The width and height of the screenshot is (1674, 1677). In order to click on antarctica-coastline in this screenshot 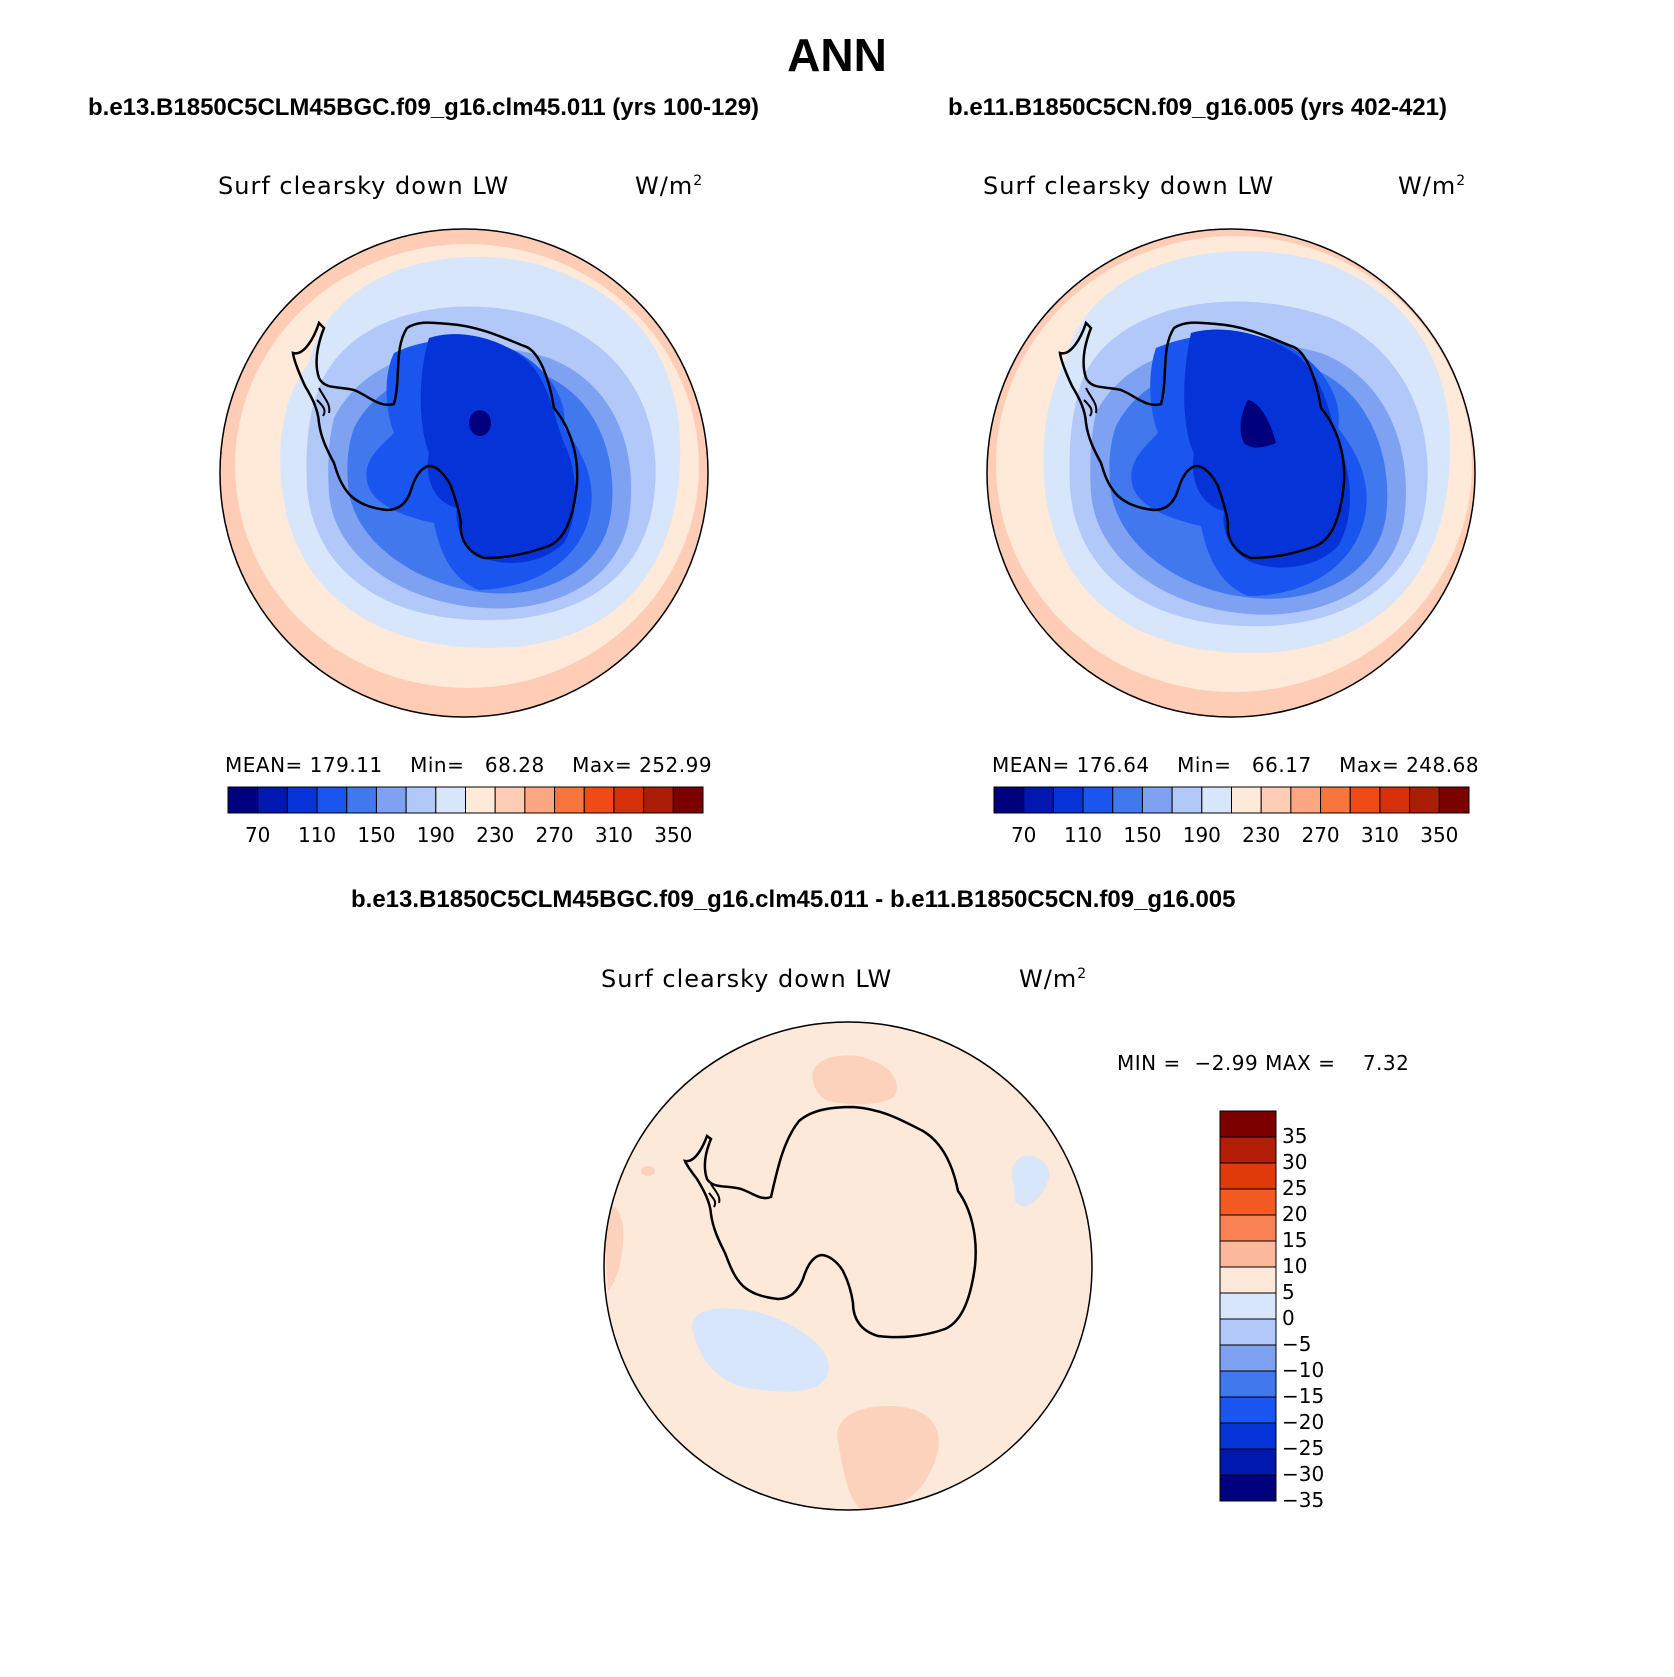, I will do `click(1202, 440)`.